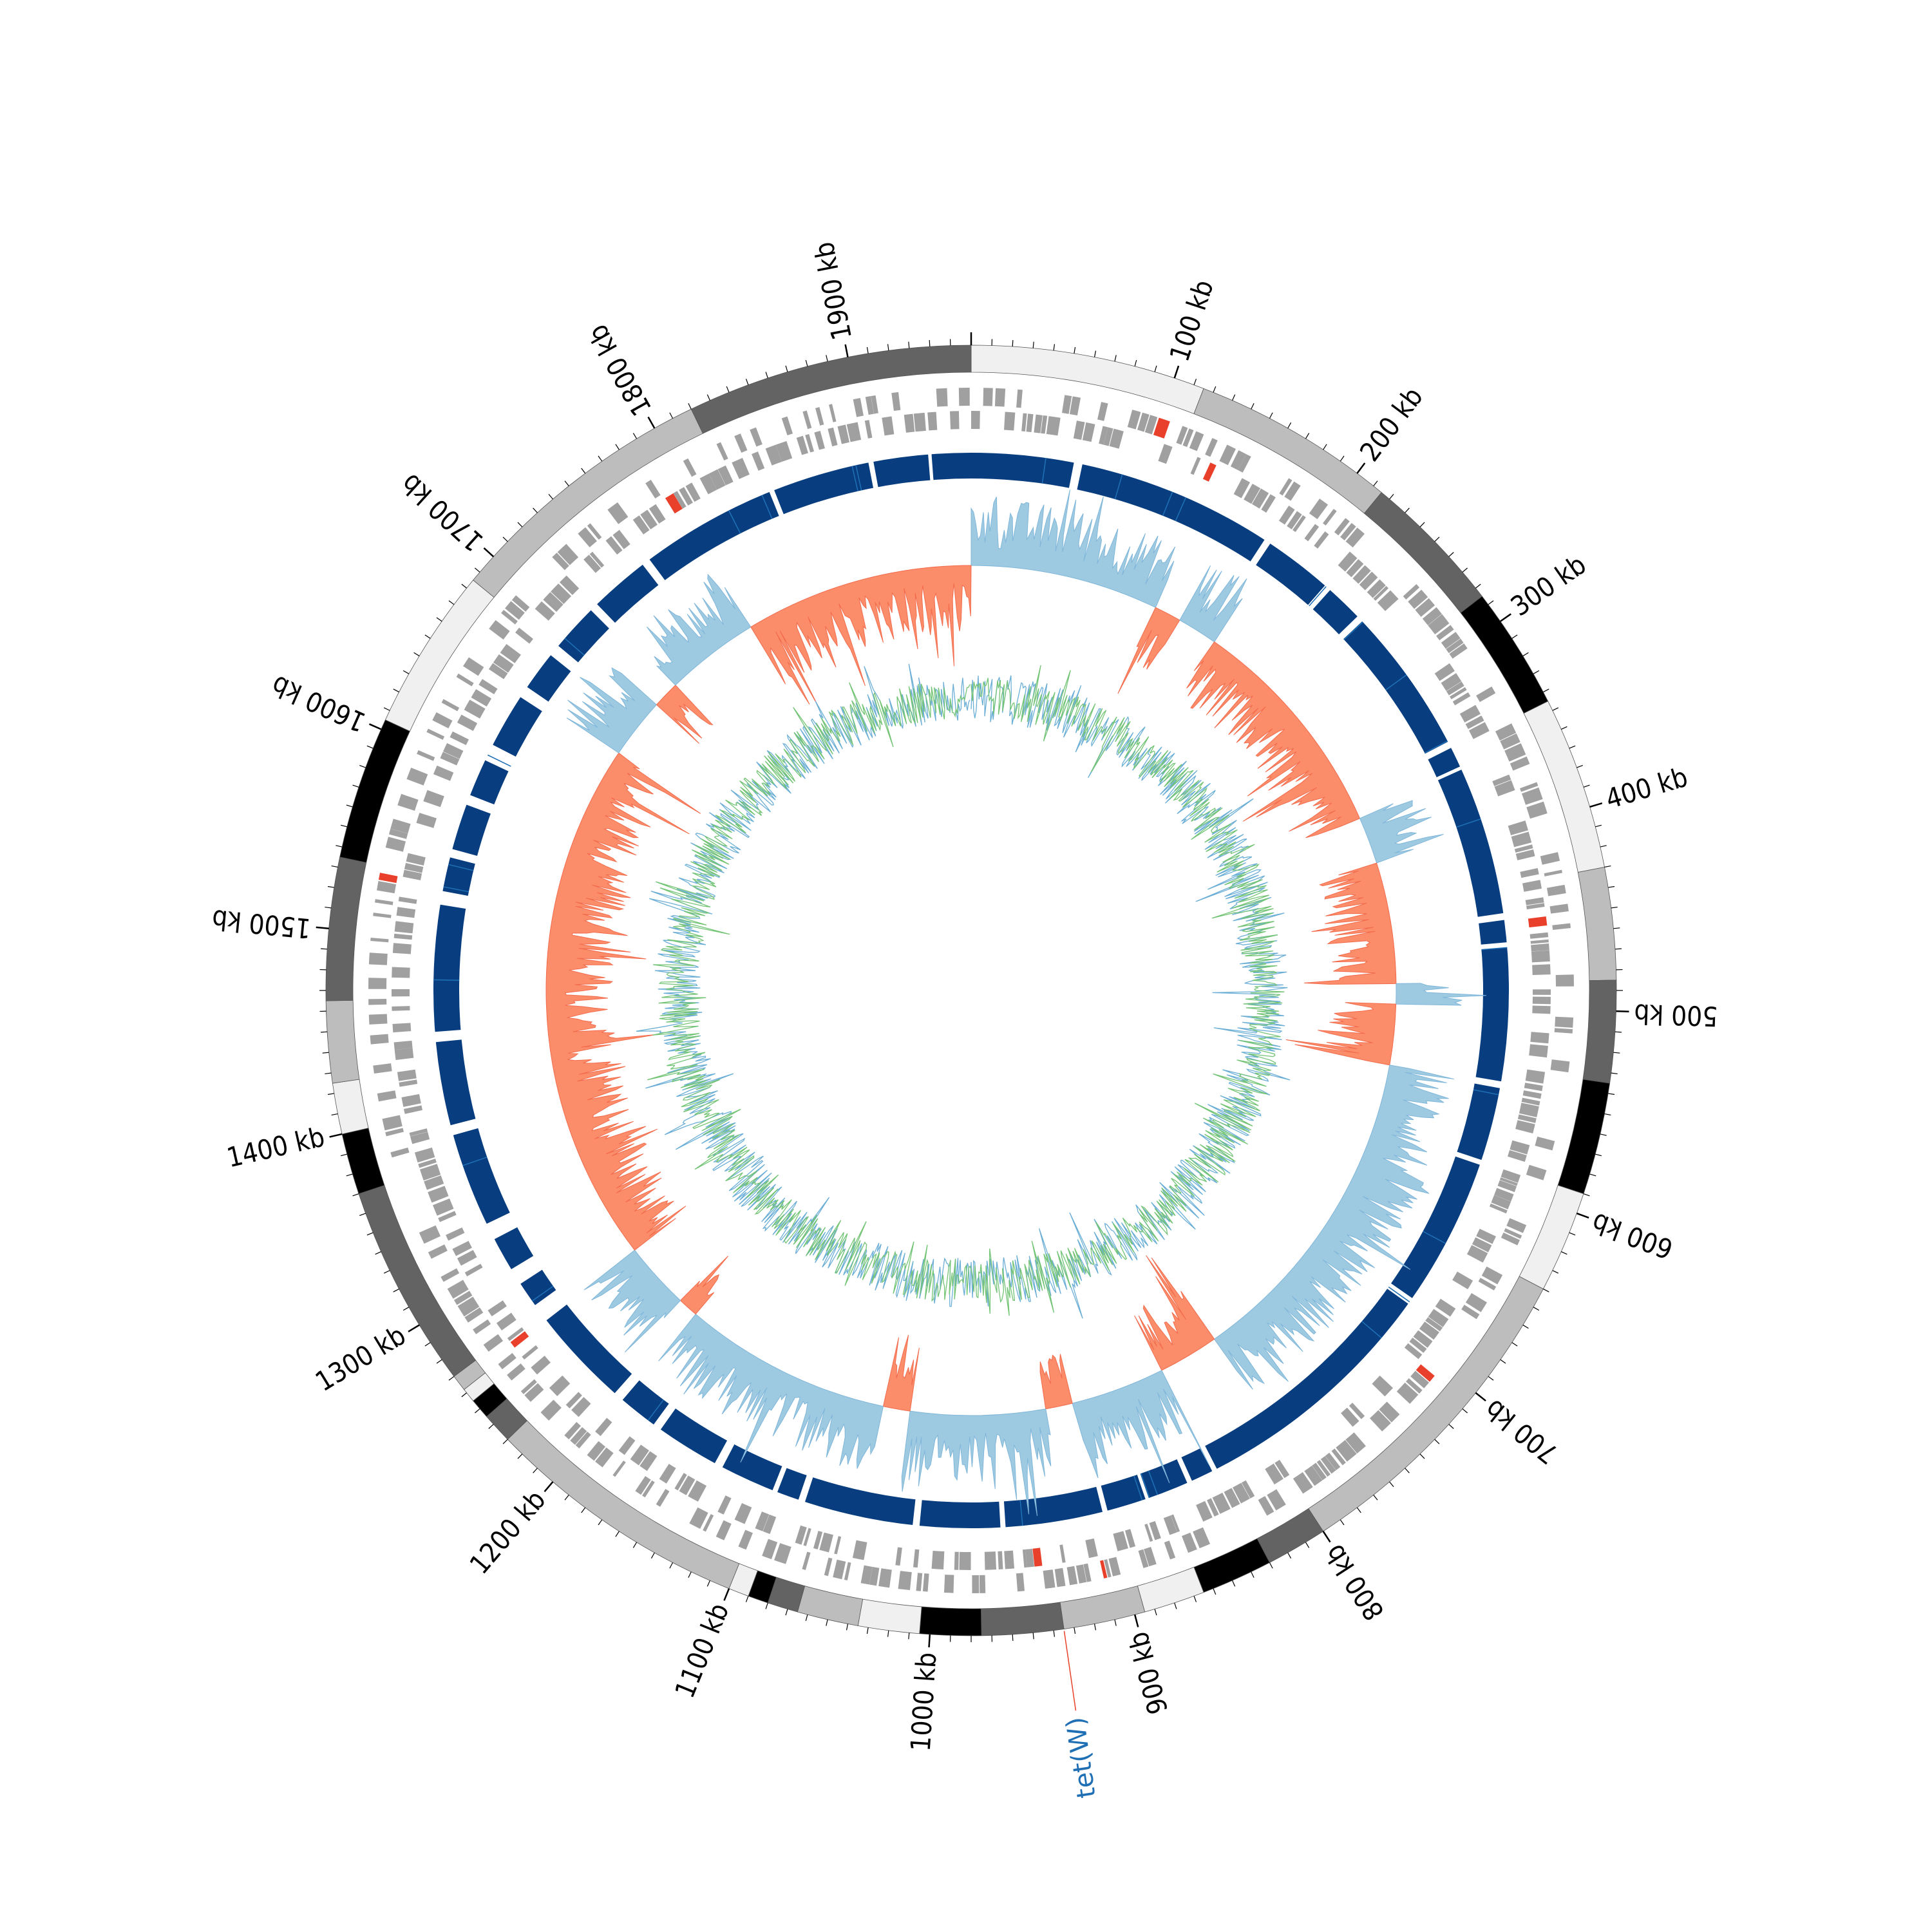  What do you see at coordinates (361, 1358) in the screenshot?
I see `axis-tick-label: 1300 kb` at bounding box center [361, 1358].